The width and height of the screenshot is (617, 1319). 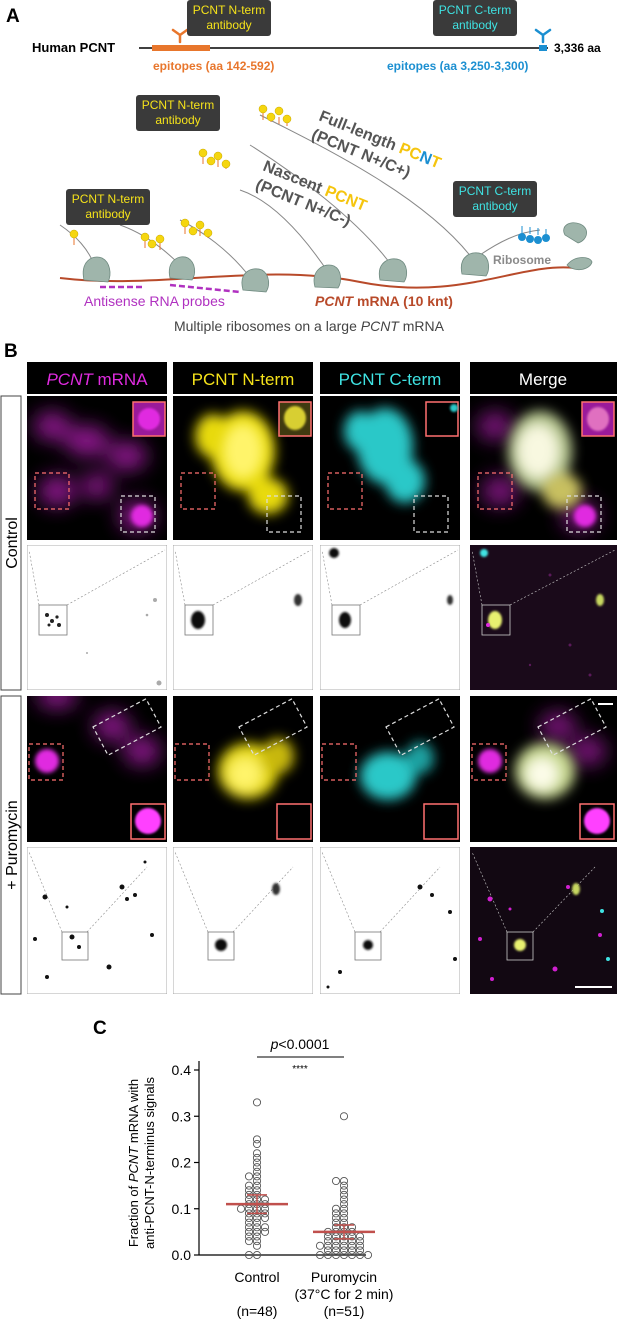 I want to click on puromycin-overview-row, so click(x=322, y=920).